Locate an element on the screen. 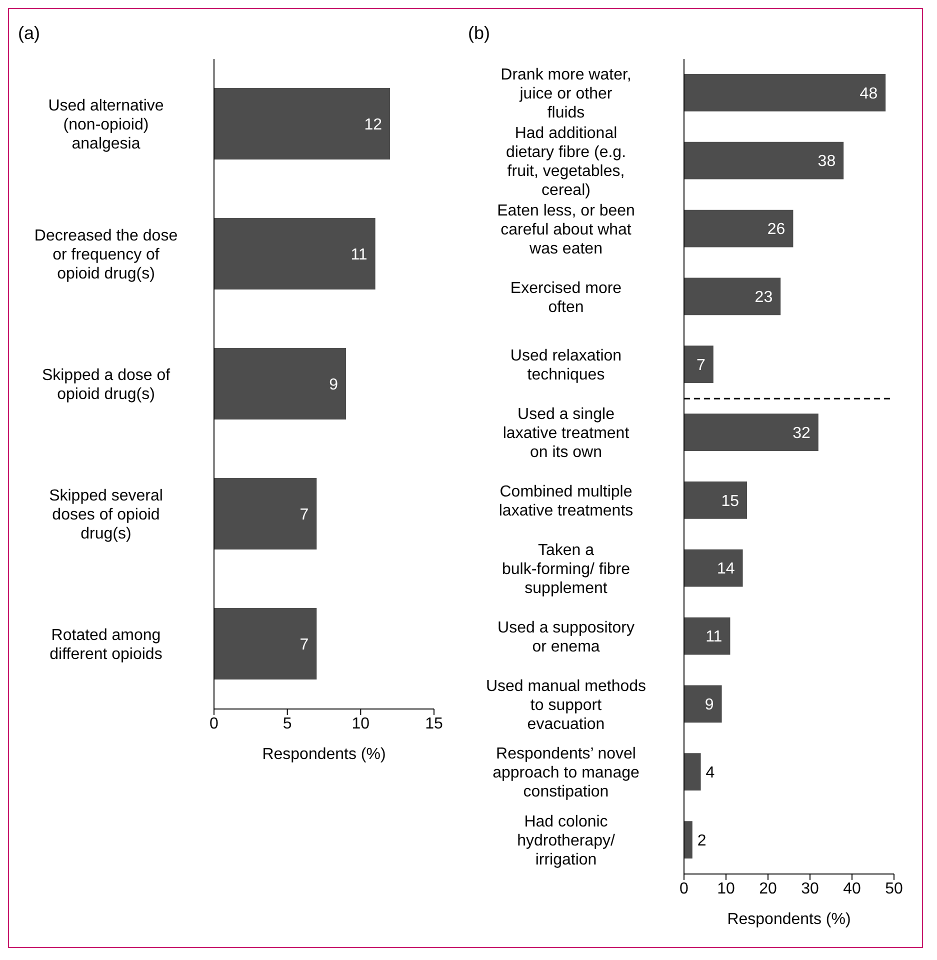 The width and height of the screenshot is (937, 960). y-tick-label: Rotated among different opioids is located at coordinates (106, 645).